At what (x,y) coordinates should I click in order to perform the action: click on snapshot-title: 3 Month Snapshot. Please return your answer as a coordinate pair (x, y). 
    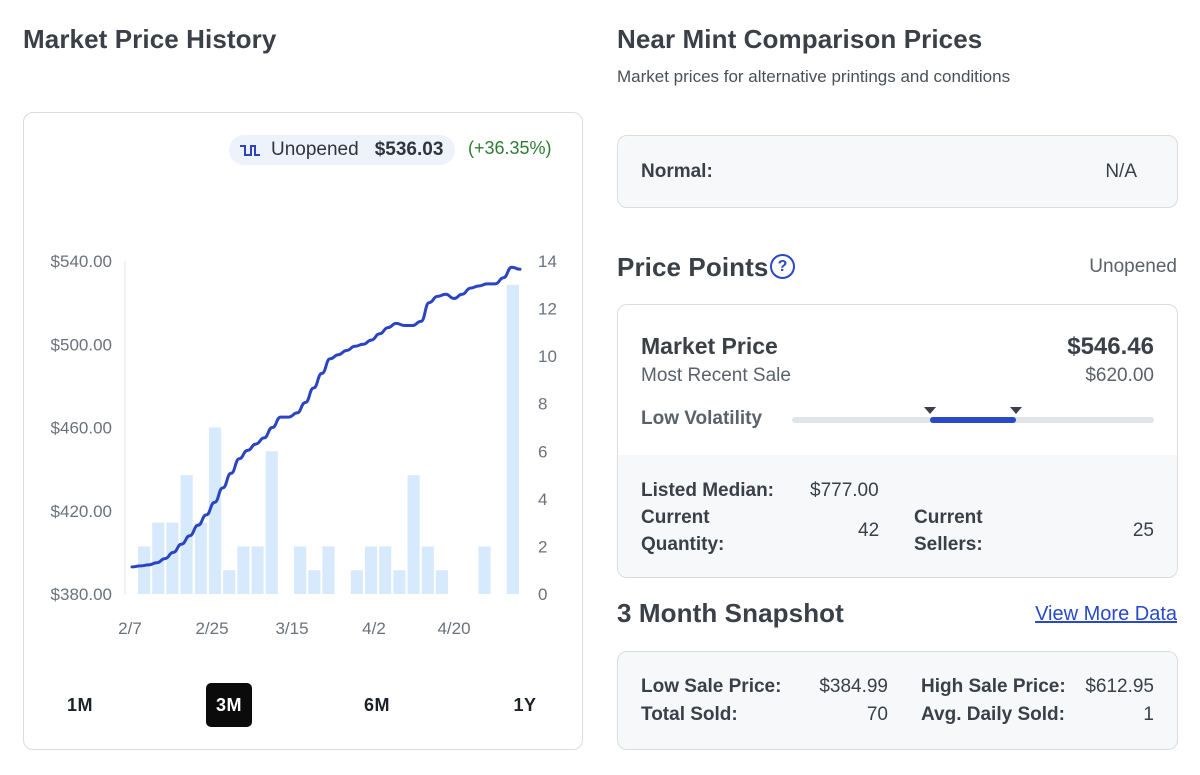
    Looking at the image, I should click on (730, 613).